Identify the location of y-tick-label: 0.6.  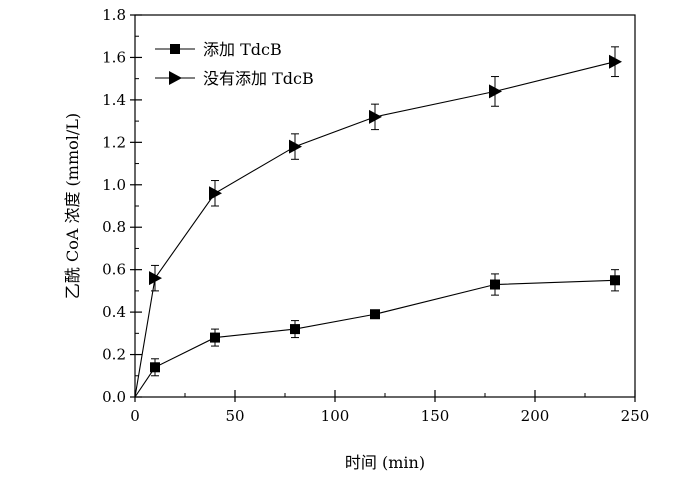
(114, 270).